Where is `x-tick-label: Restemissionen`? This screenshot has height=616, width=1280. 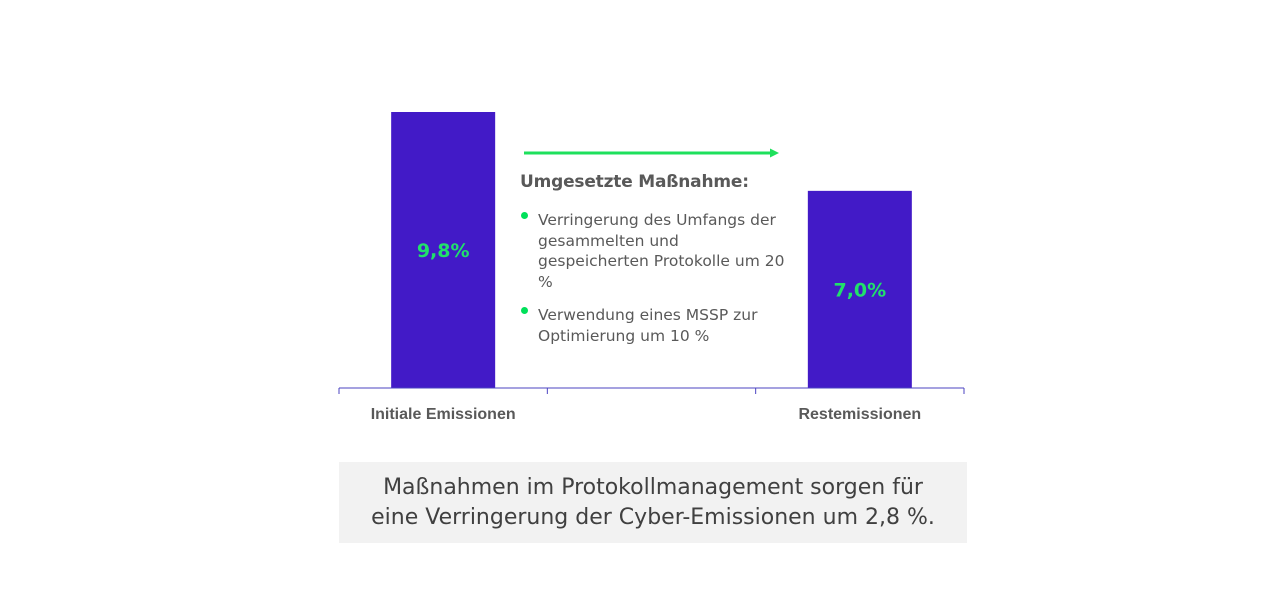
x-tick-label: Restemissionen is located at coordinates (859, 414).